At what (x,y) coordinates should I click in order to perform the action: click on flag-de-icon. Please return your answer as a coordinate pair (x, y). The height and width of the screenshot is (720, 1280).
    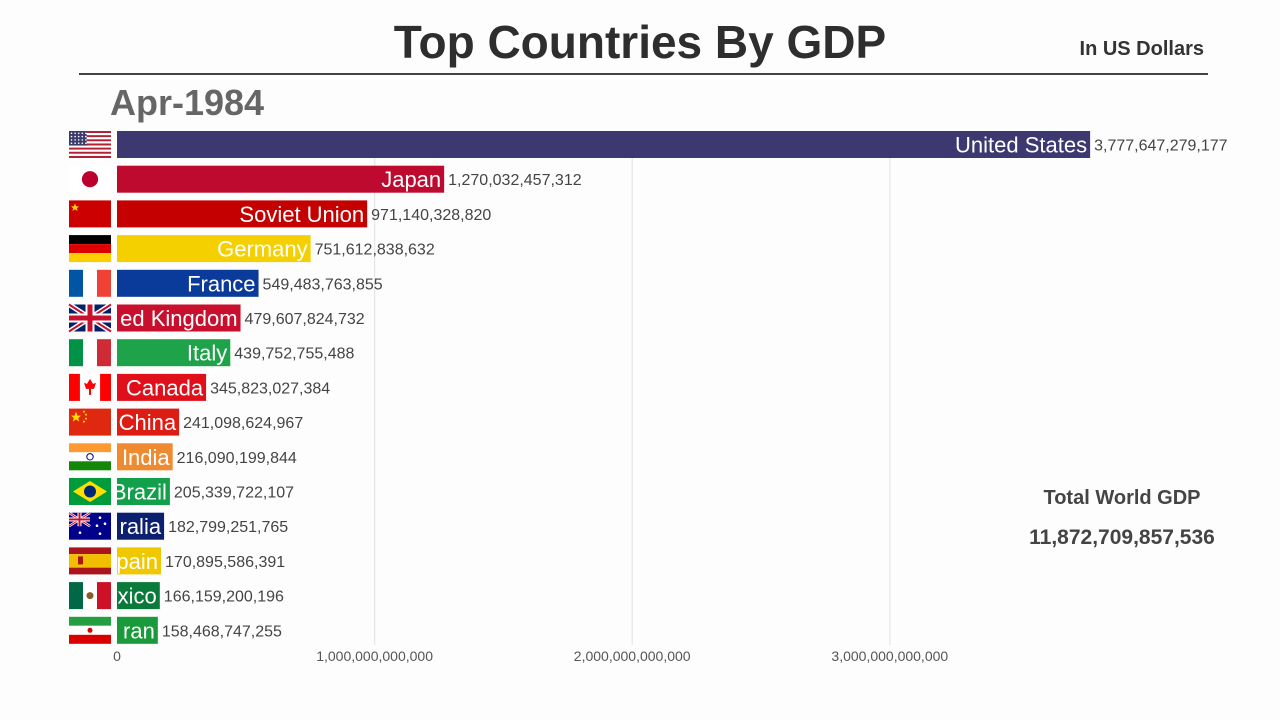
    Looking at the image, I should click on (90, 249).